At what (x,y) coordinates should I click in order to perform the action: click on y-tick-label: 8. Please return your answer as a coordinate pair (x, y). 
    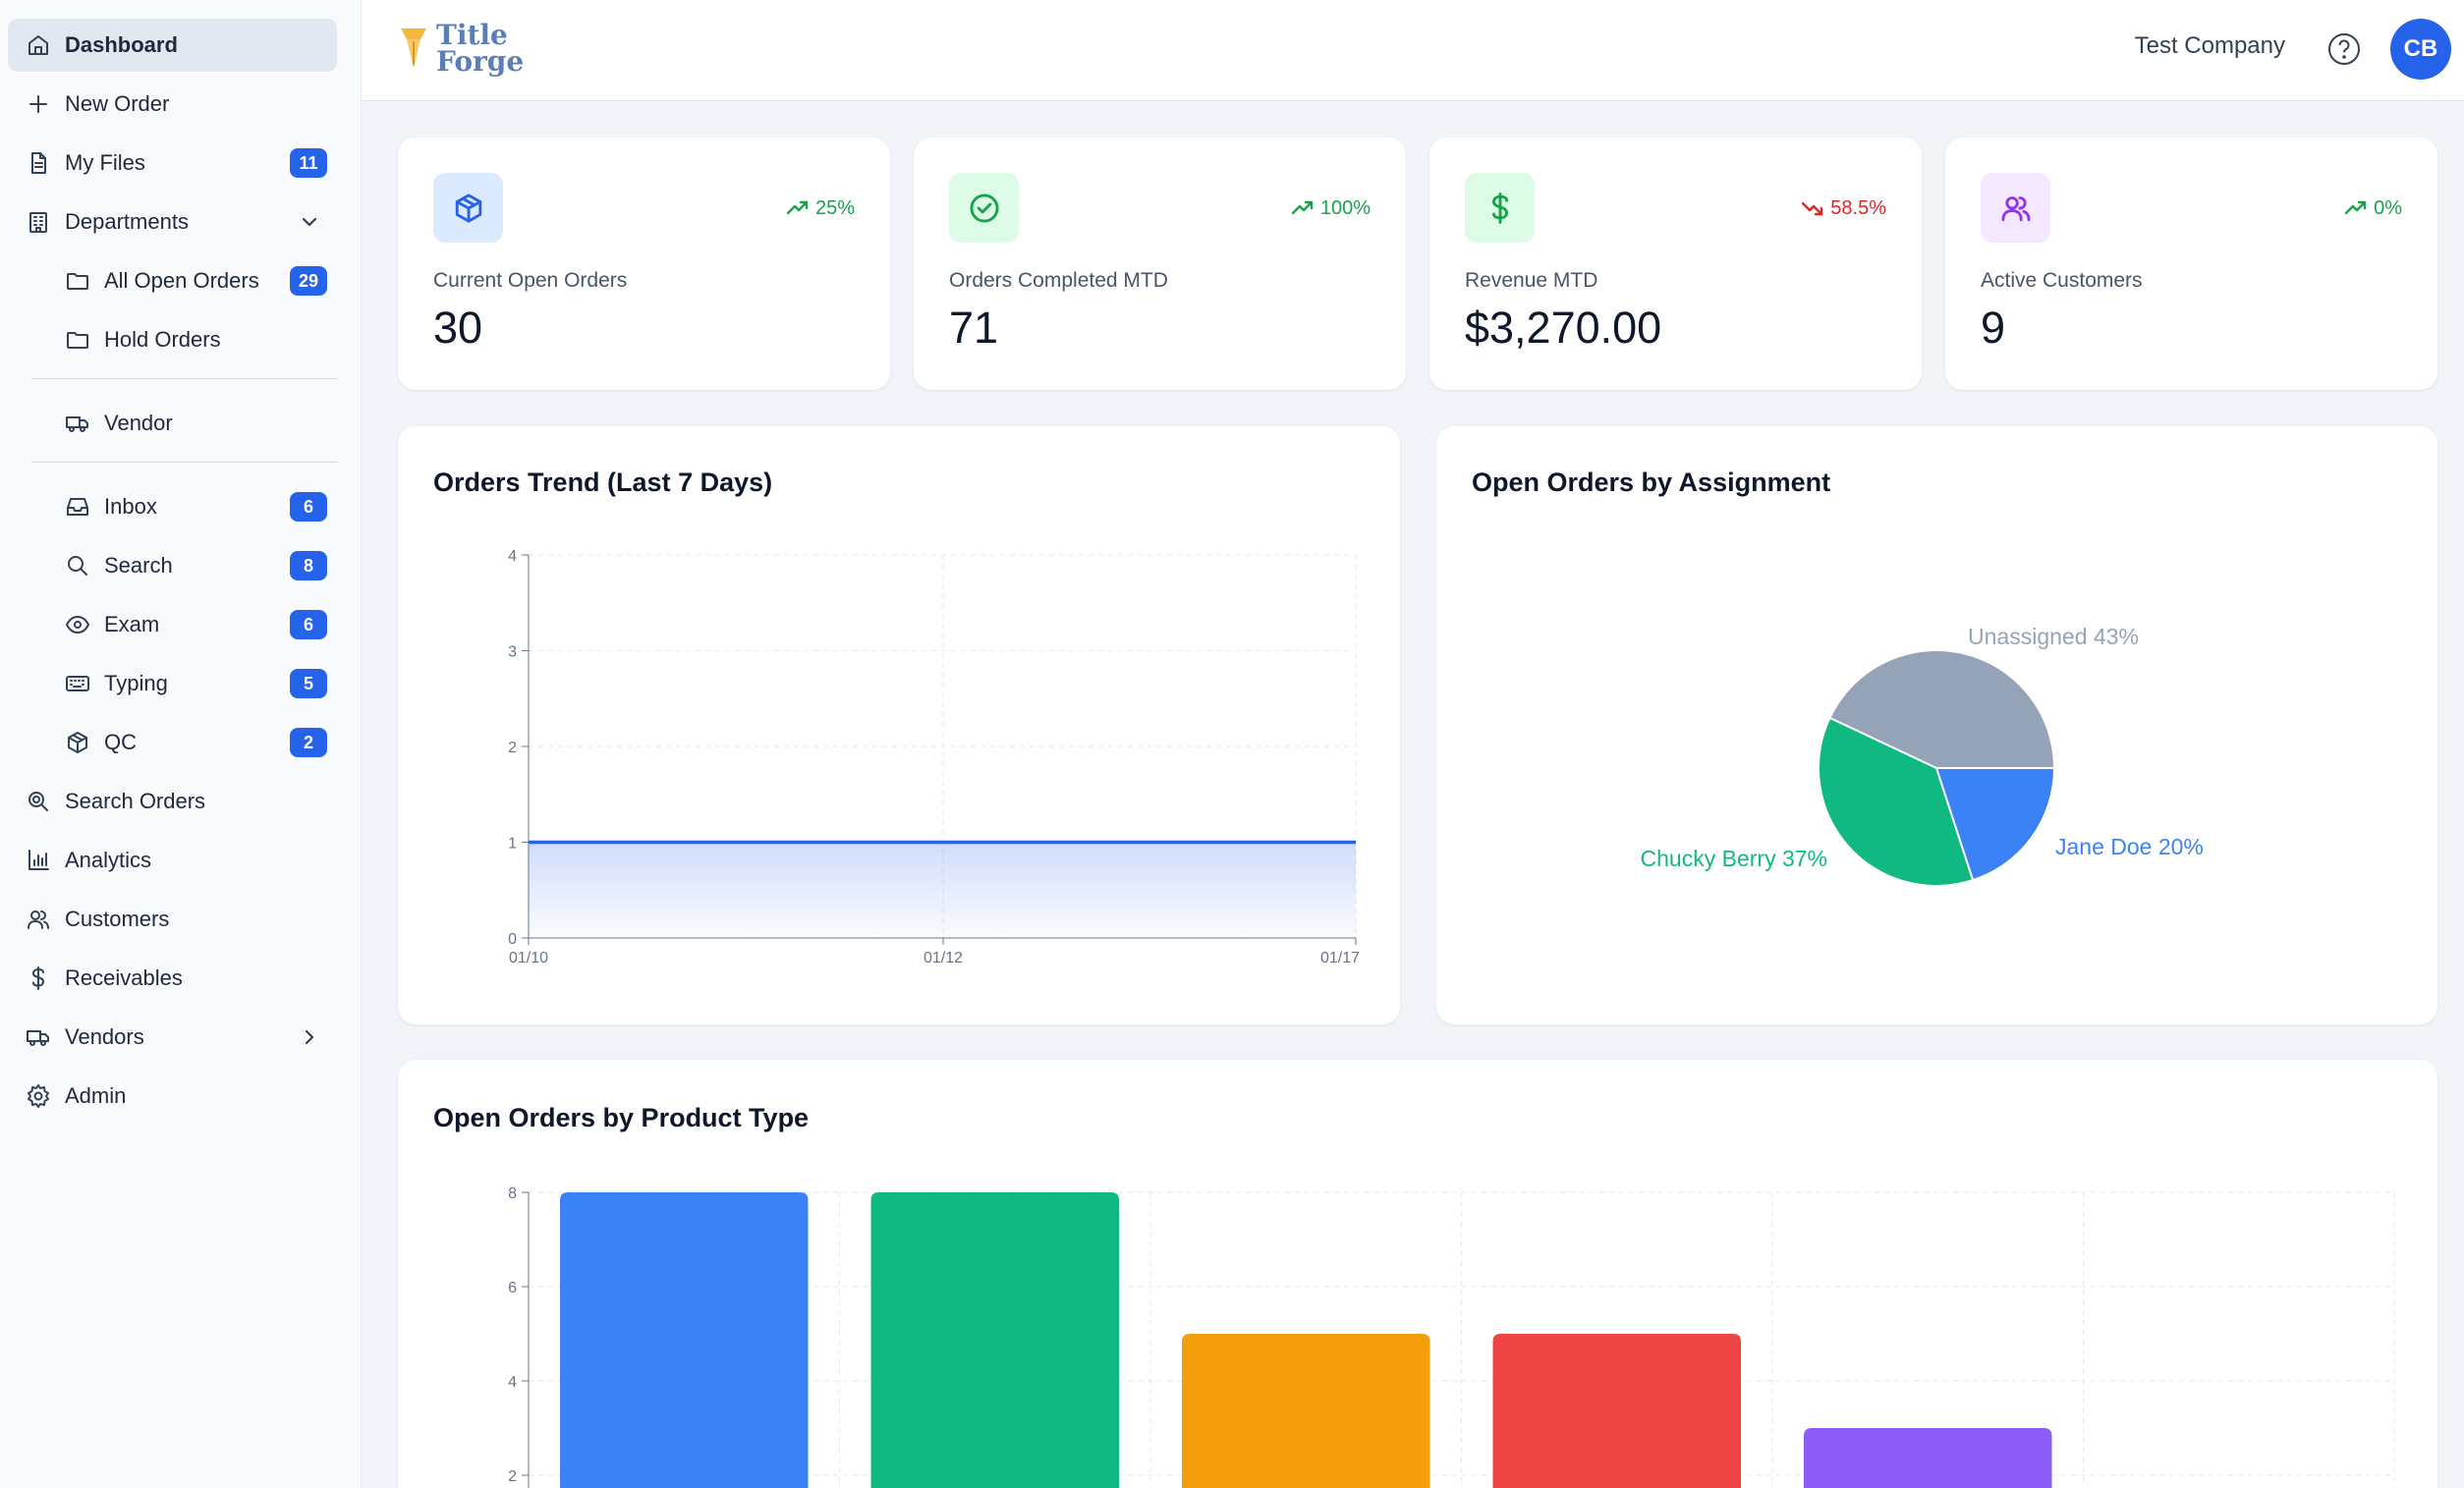
    Looking at the image, I should click on (512, 1193).